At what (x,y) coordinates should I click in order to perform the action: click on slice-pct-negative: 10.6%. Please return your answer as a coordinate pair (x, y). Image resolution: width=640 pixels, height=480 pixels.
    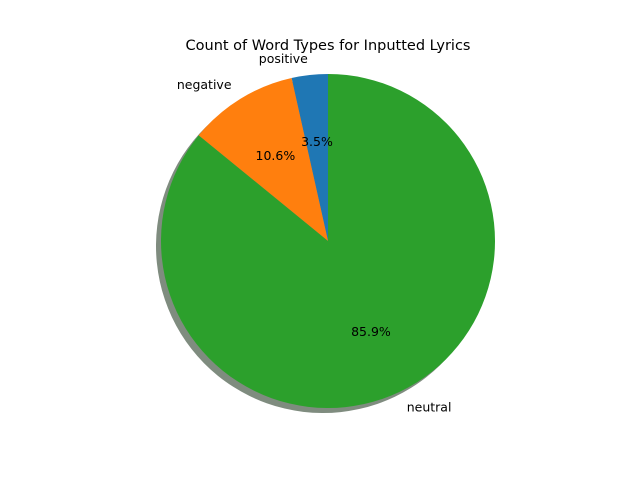
    Looking at the image, I should click on (276, 155).